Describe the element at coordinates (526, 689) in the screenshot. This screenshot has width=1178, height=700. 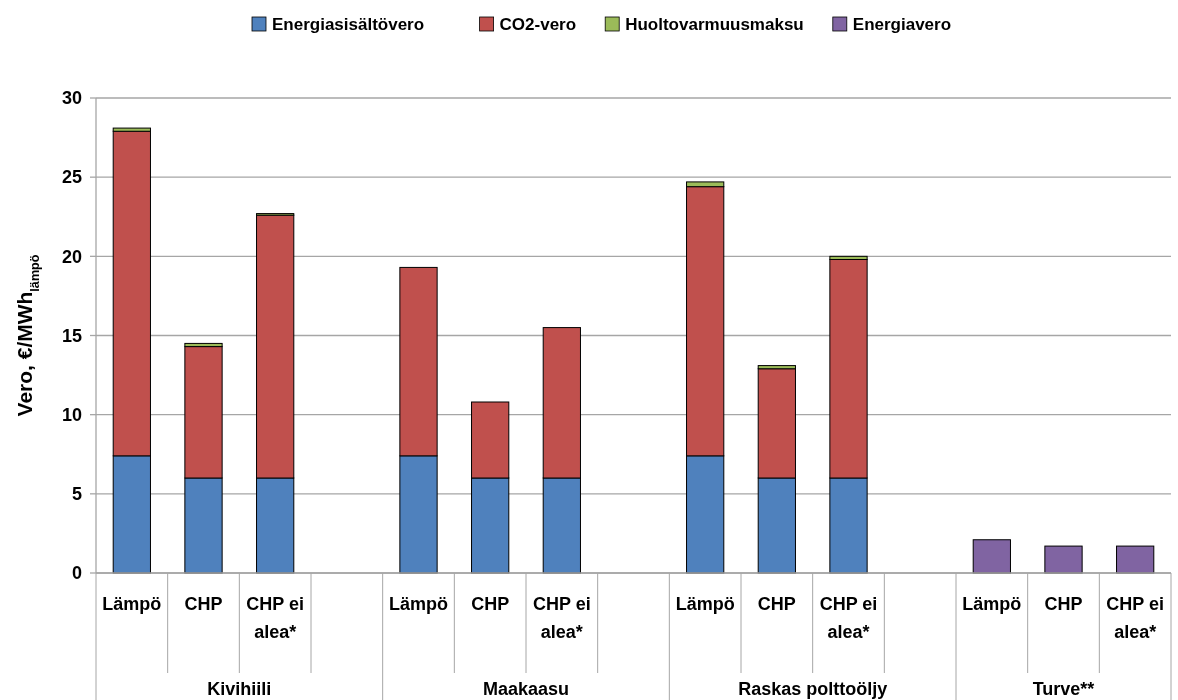
I see `text: Maakaasu` at that location.